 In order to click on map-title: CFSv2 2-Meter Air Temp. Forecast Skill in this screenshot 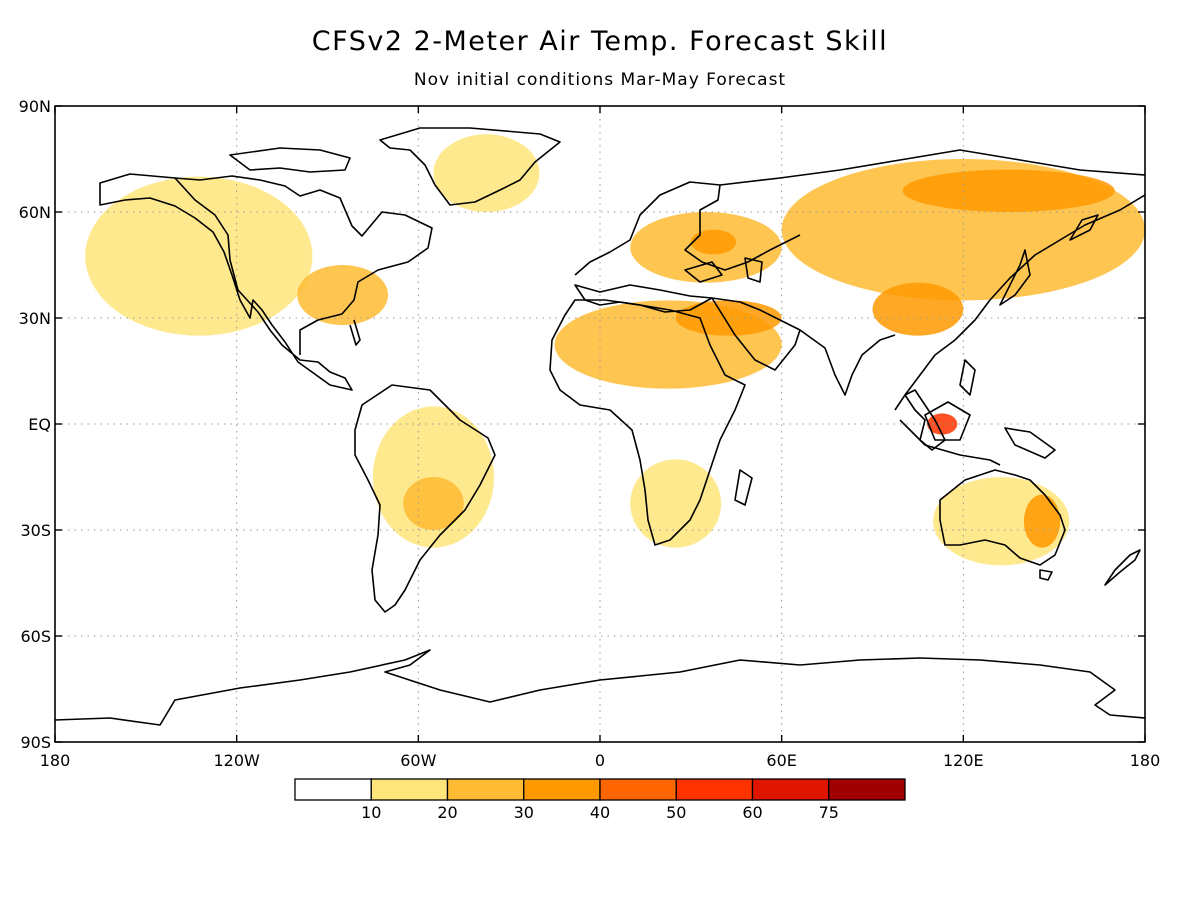, I will do `click(600, 41)`.